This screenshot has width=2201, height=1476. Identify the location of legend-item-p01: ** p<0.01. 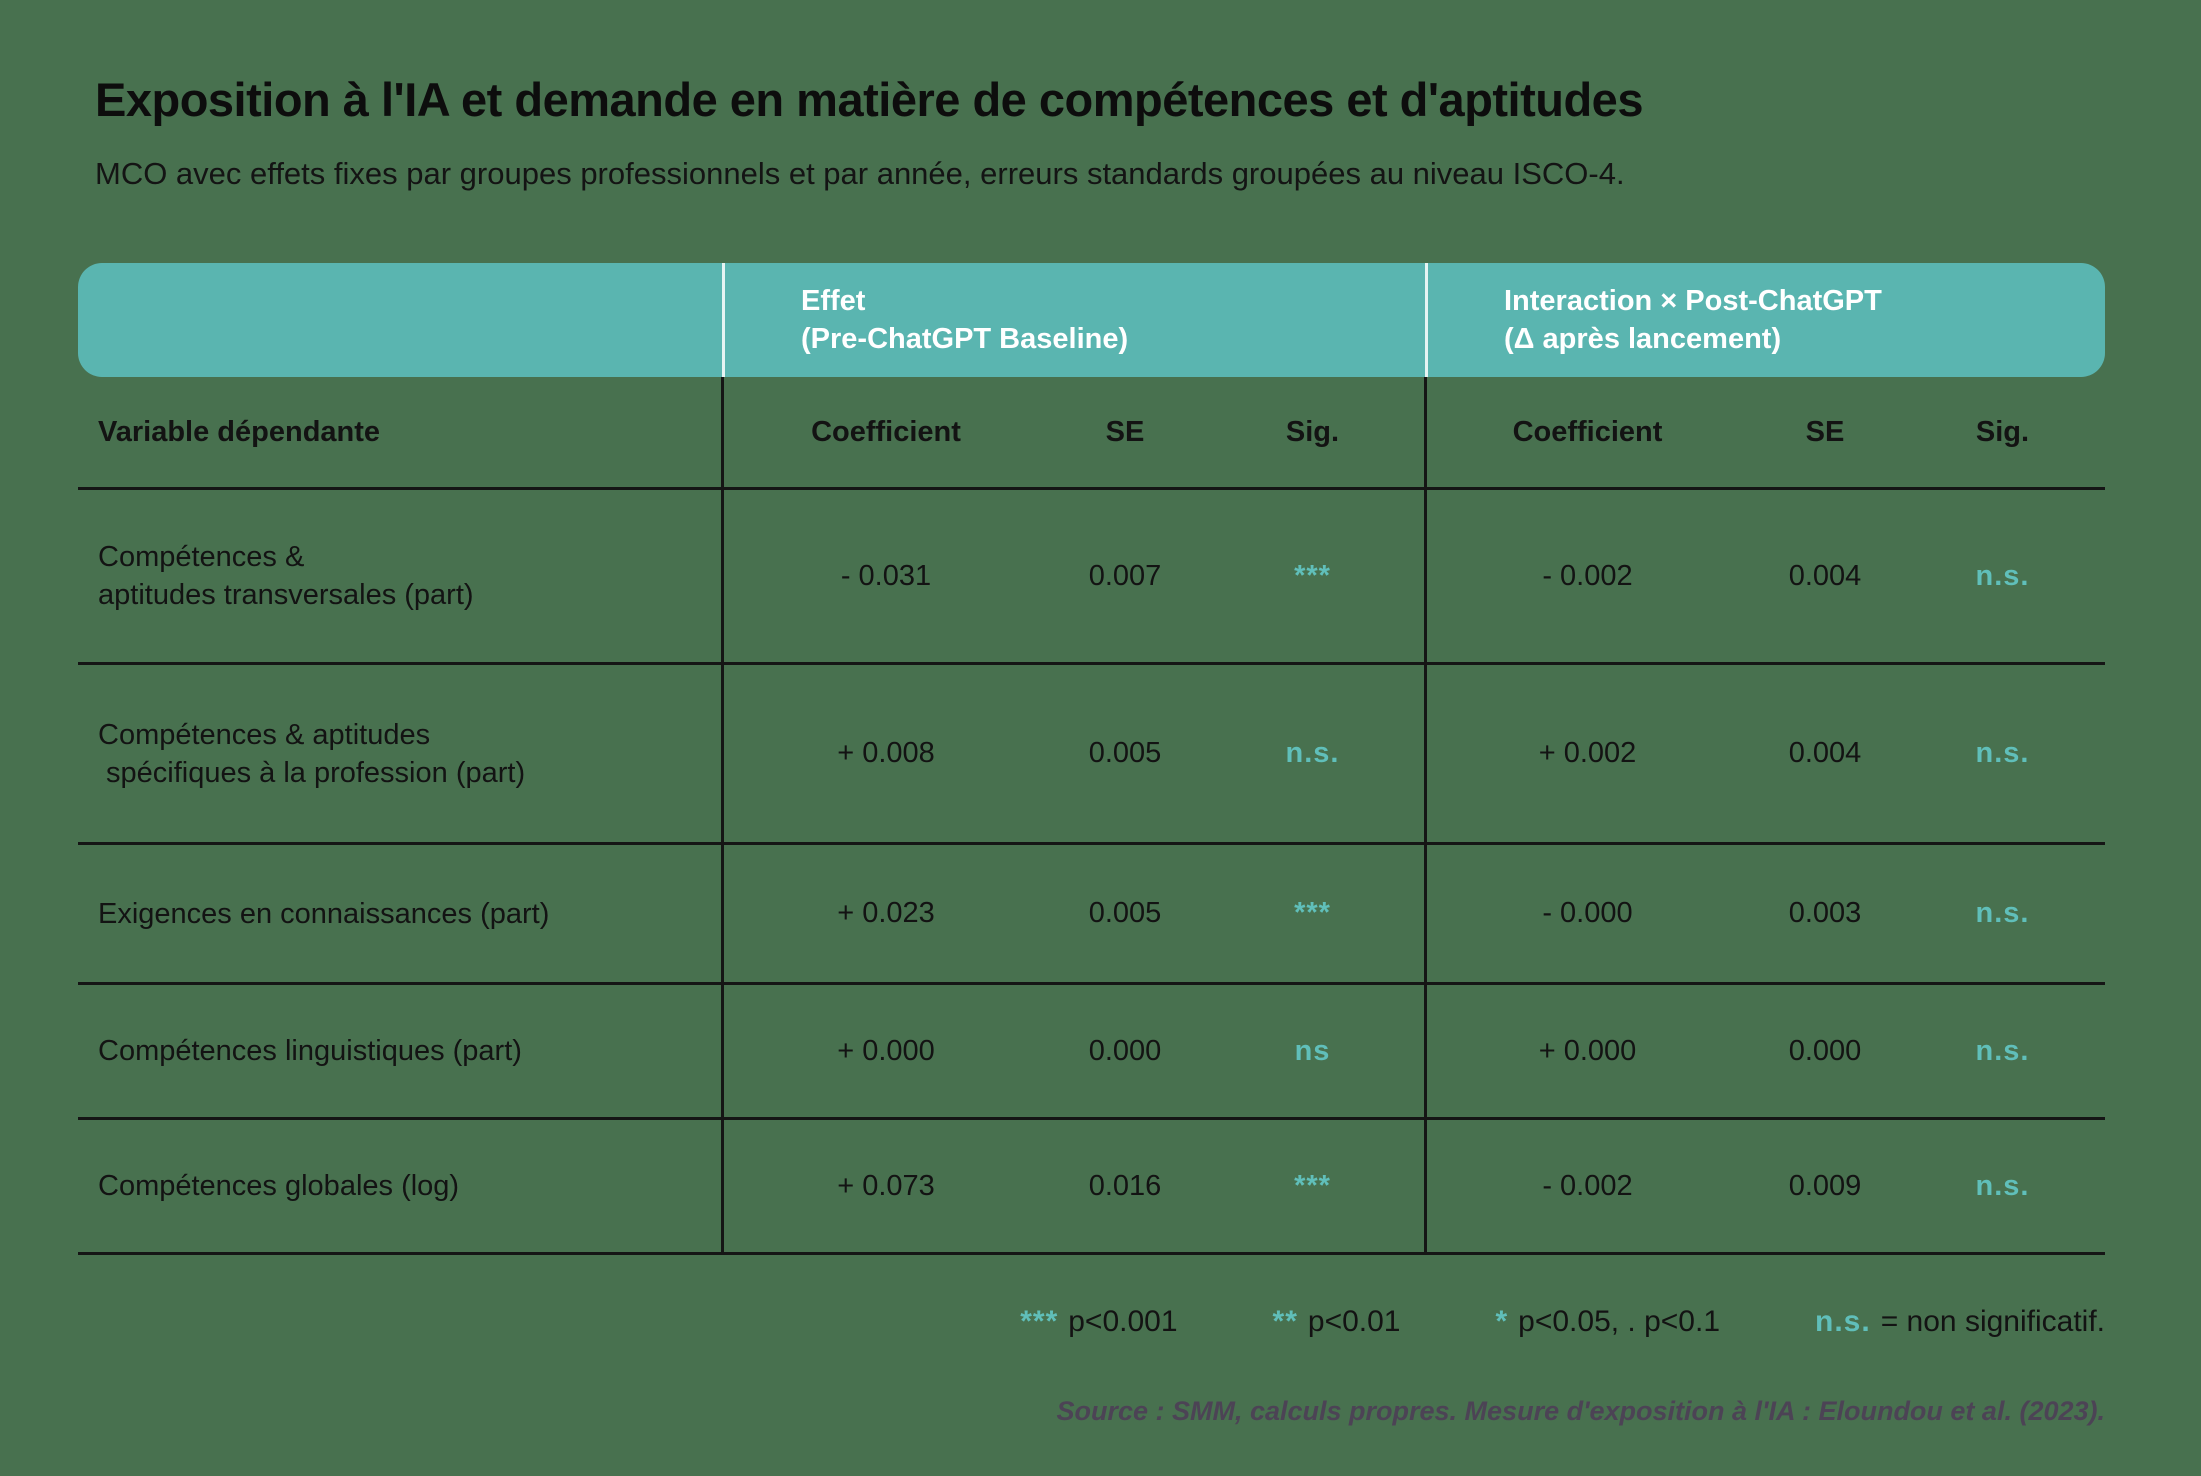
(1337, 1322).